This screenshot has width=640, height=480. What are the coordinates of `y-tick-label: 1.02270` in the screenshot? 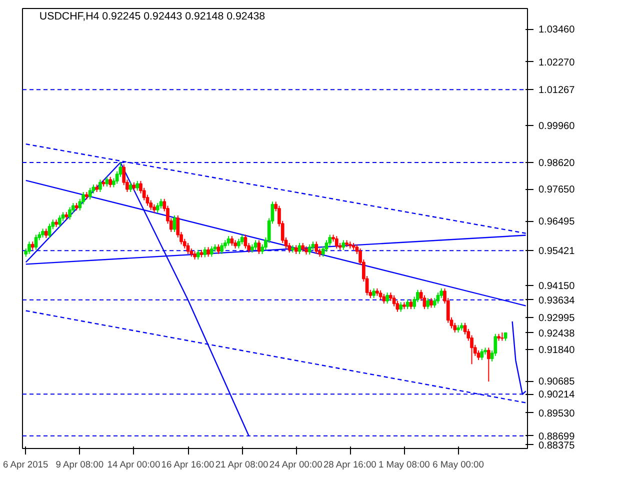 It's located at (557, 62).